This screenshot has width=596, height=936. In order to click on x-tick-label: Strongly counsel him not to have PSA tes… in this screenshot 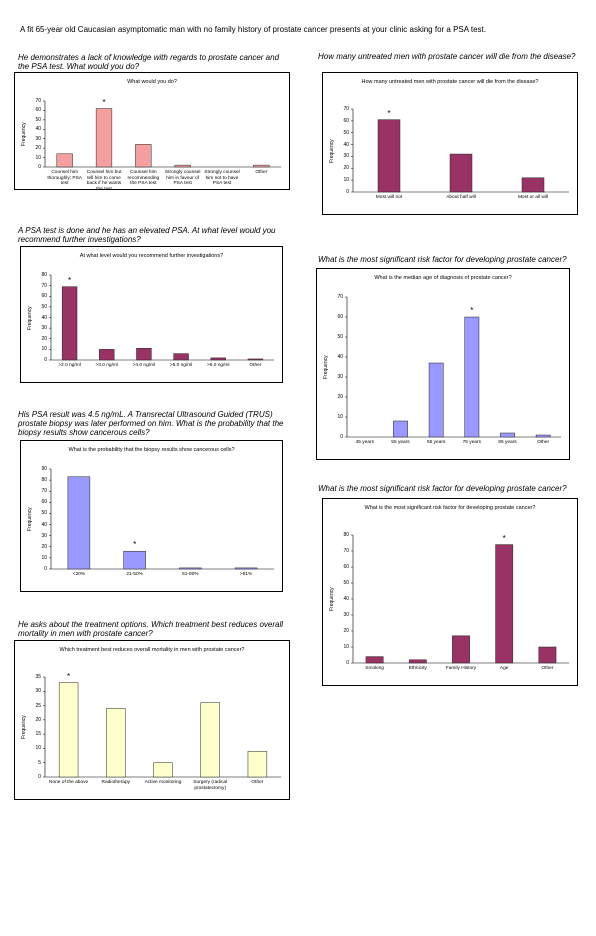, I will do `click(222, 178)`.